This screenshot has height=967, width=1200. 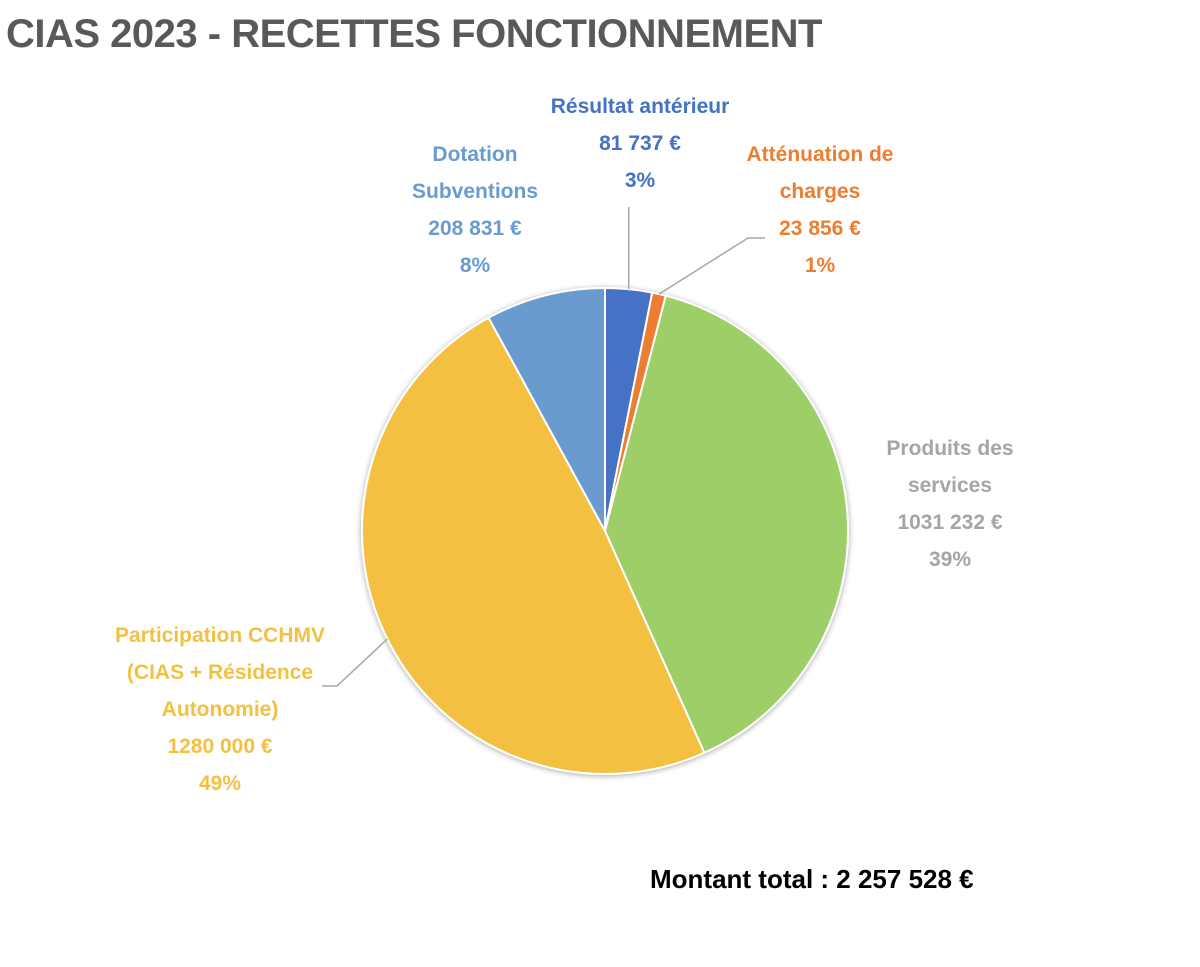 What do you see at coordinates (950, 485) in the screenshot?
I see `slice-name-line: services` at bounding box center [950, 485].